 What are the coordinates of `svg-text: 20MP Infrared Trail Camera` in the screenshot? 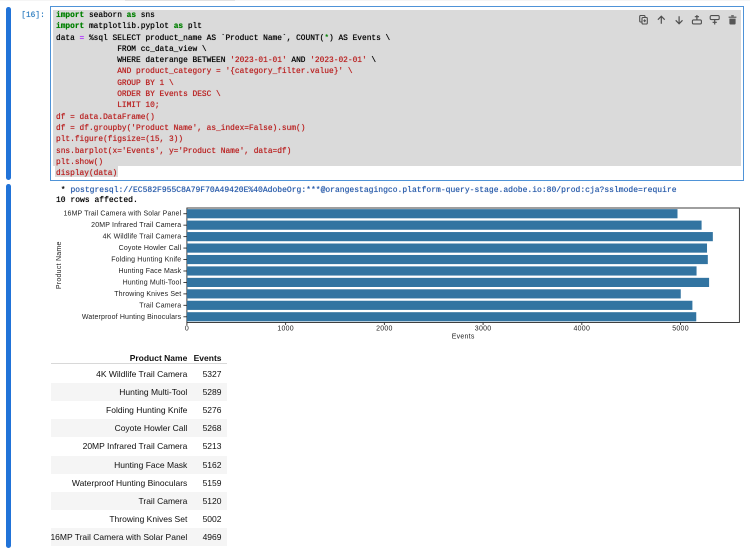 It's located at (136, 225).